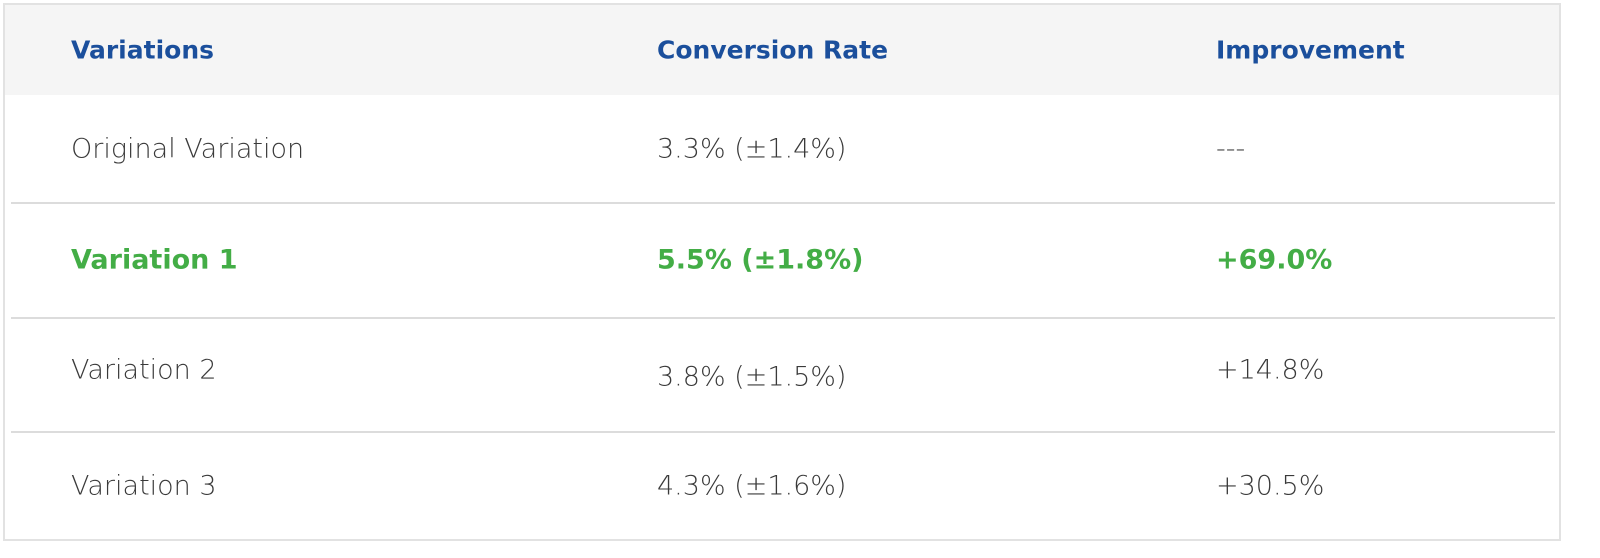 The height and width of the screenshot is (558, 1600). I want to click on cell: 5.5% (±1.8%), so click(760, 259).